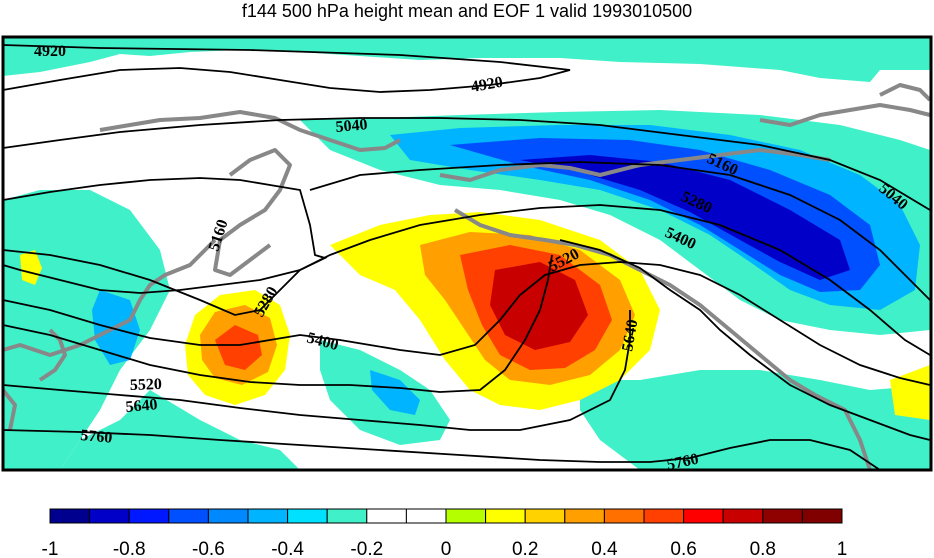 This screenshot has width=934, height=558. I want to click on colorbar-boxes, so click(446, 516).